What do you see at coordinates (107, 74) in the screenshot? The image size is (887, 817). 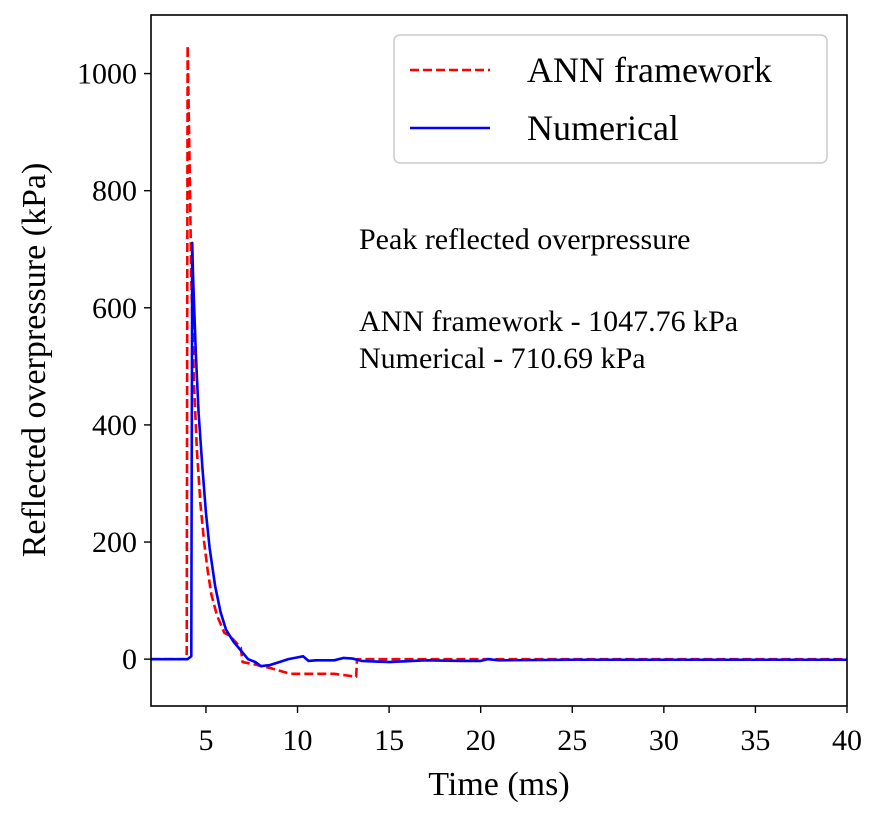 I see `y-tick-label: 1000` at bounding box center [107, 74].